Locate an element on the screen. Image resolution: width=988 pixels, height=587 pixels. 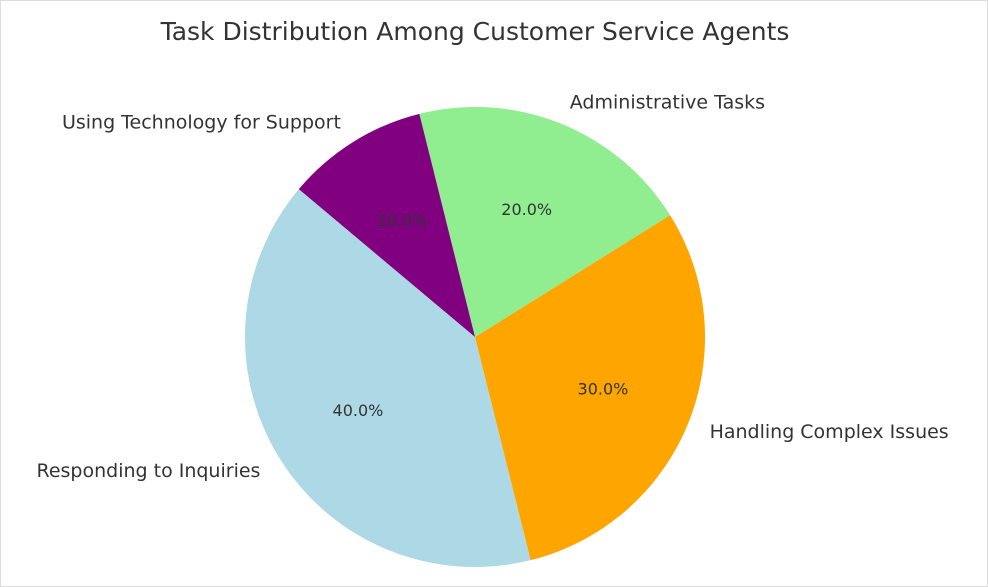
pie-slice-handling-complex-issues is located at coordinates (590, 388).